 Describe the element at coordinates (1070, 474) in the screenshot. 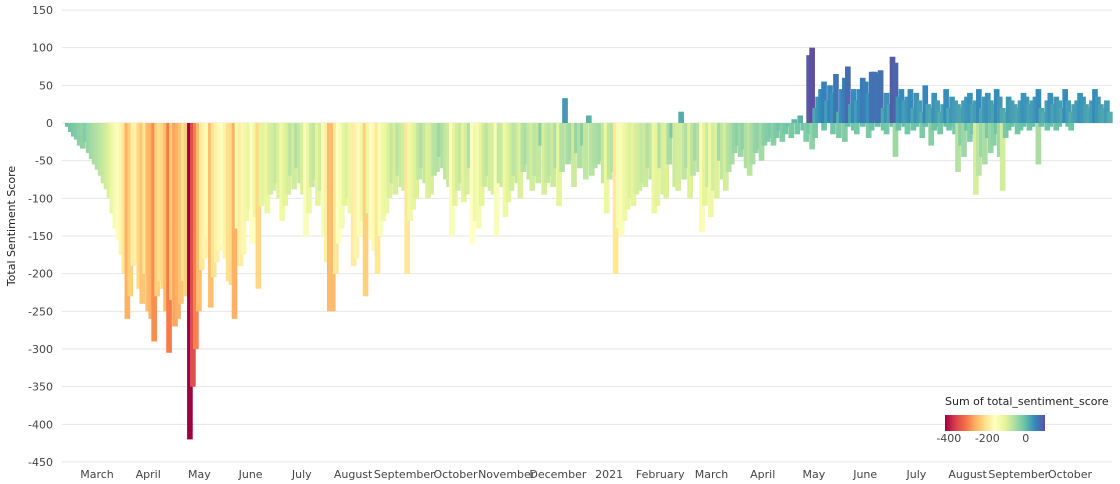

I see `x-tick-label: October` at that location.